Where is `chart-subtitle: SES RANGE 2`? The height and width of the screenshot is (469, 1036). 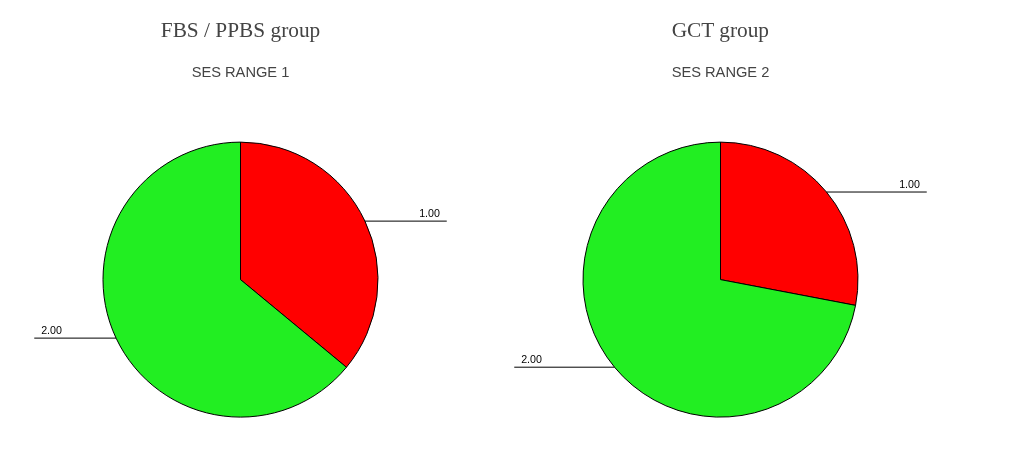
chart-subtitle: SES RANGE 2 is located at coordinates (720, 71).